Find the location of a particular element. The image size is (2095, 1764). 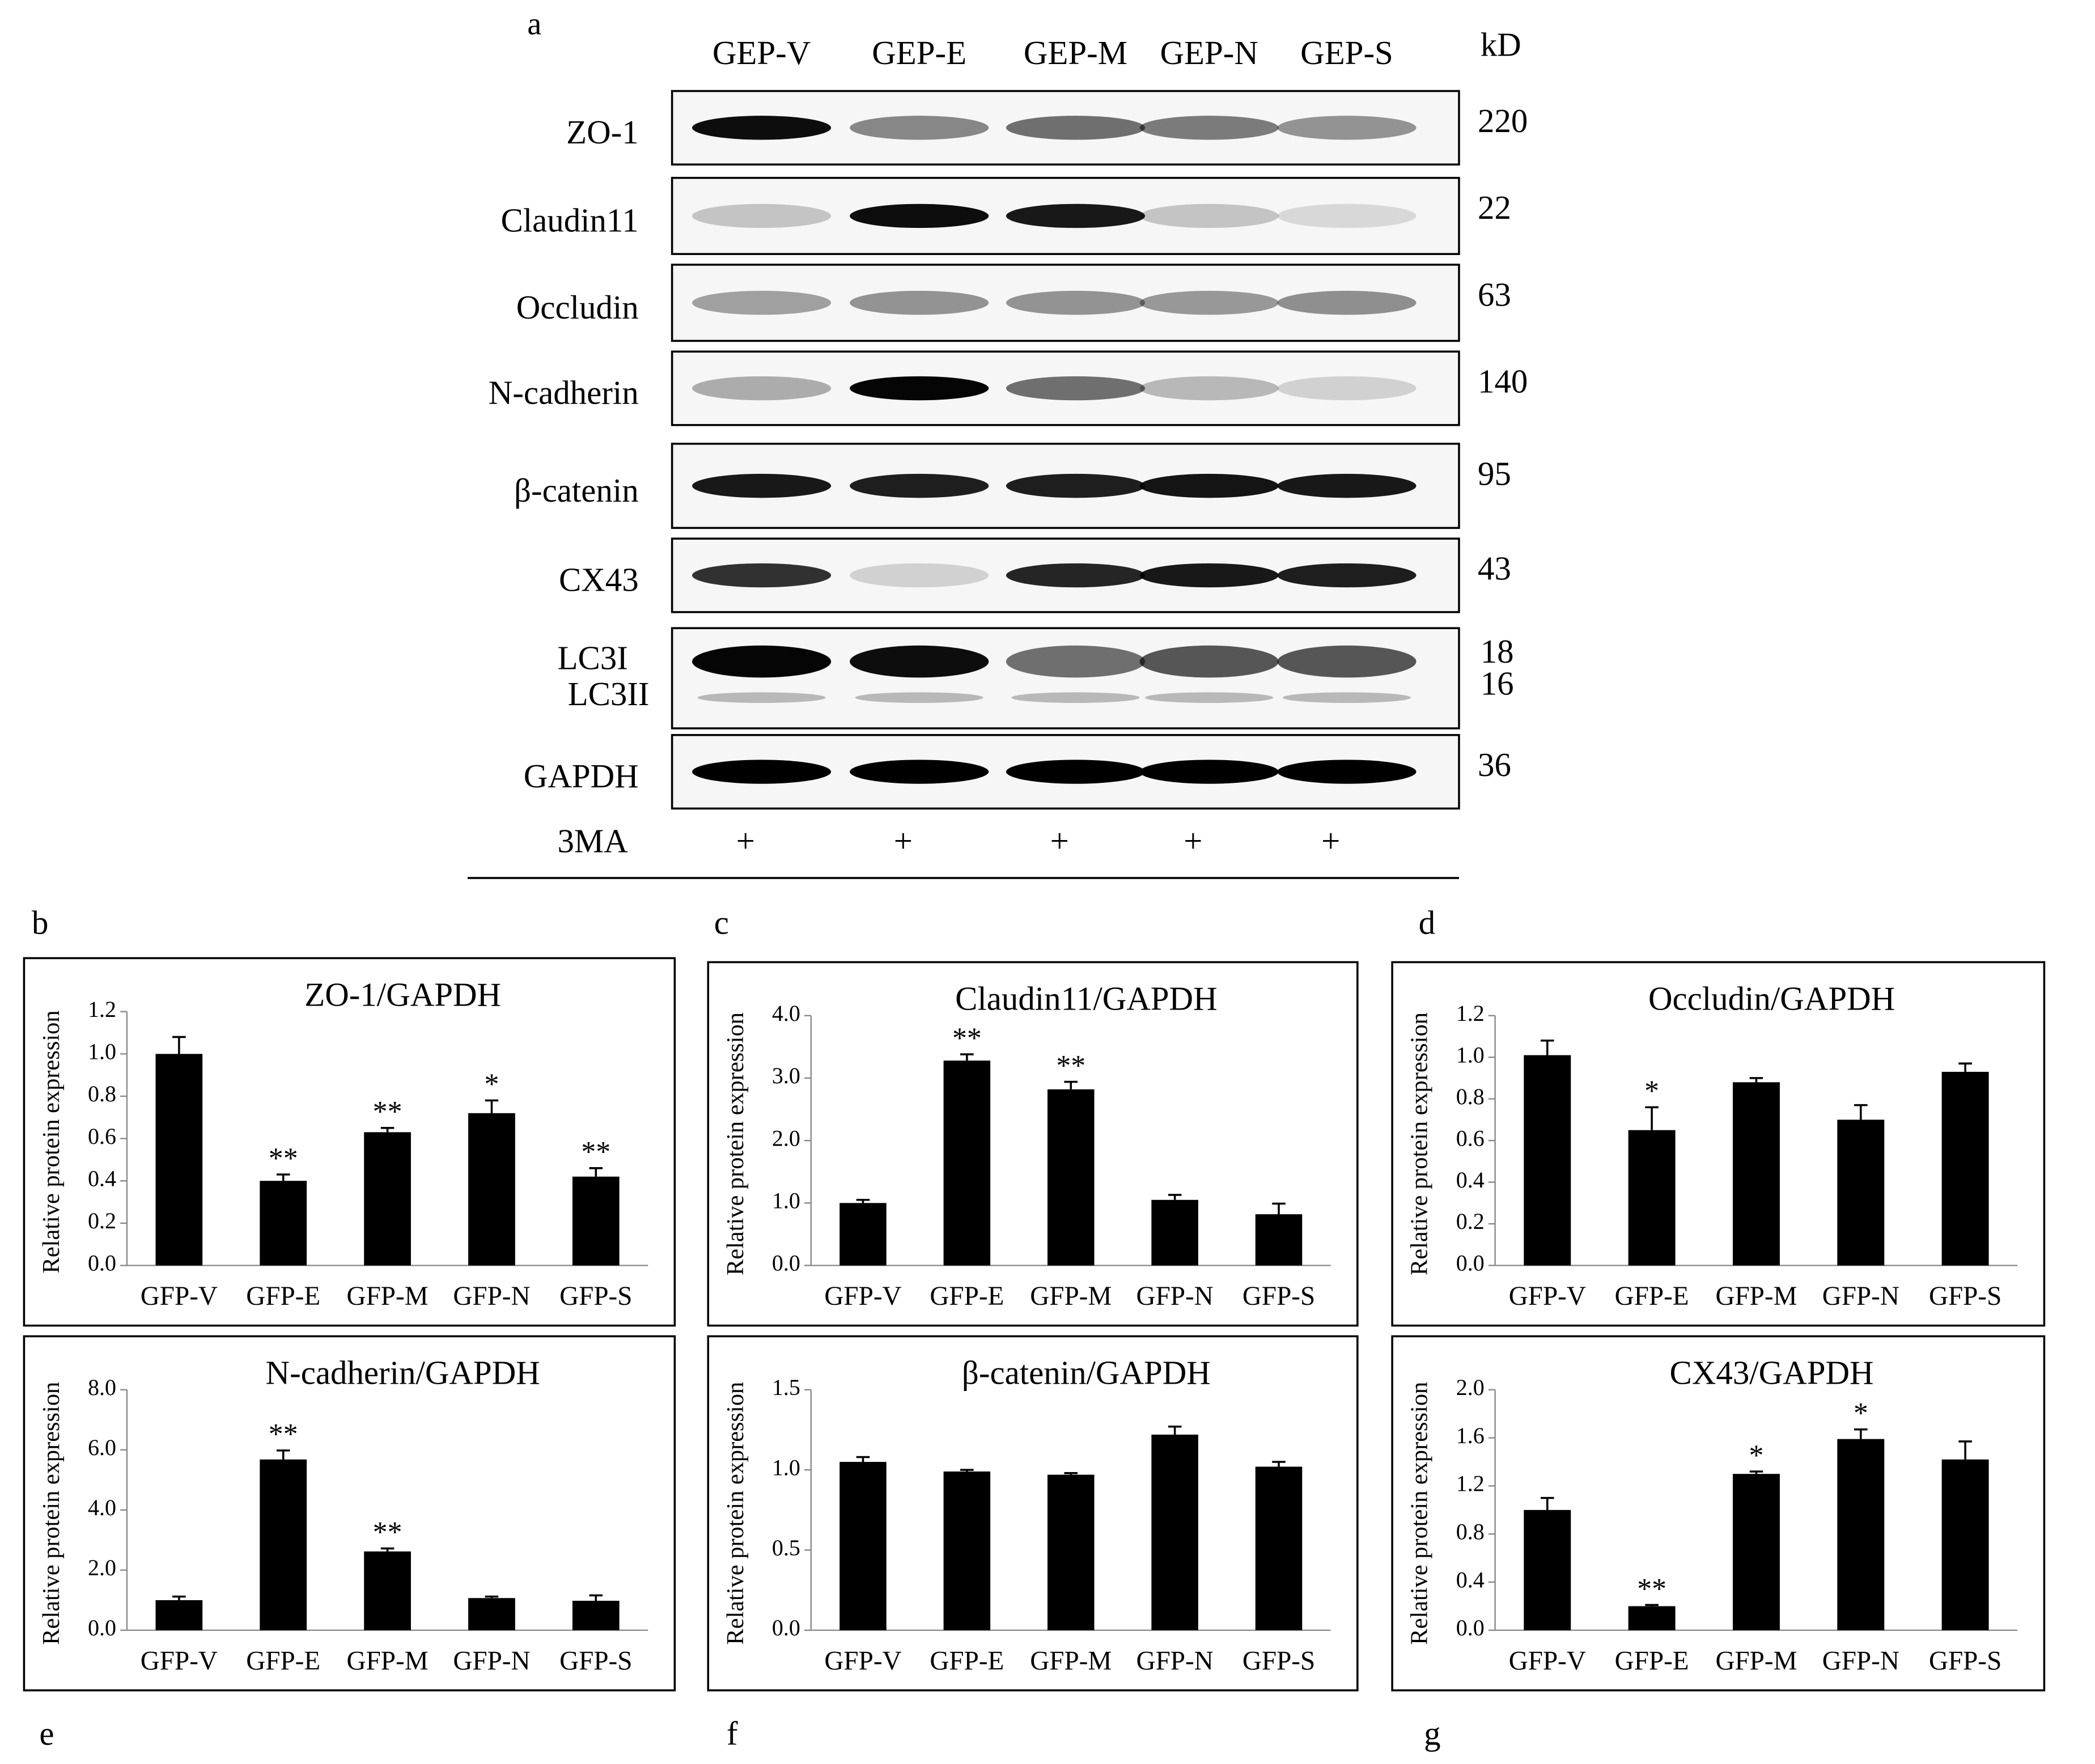

y-tick-label: 6.0 is located at coordinates (102, 1448).